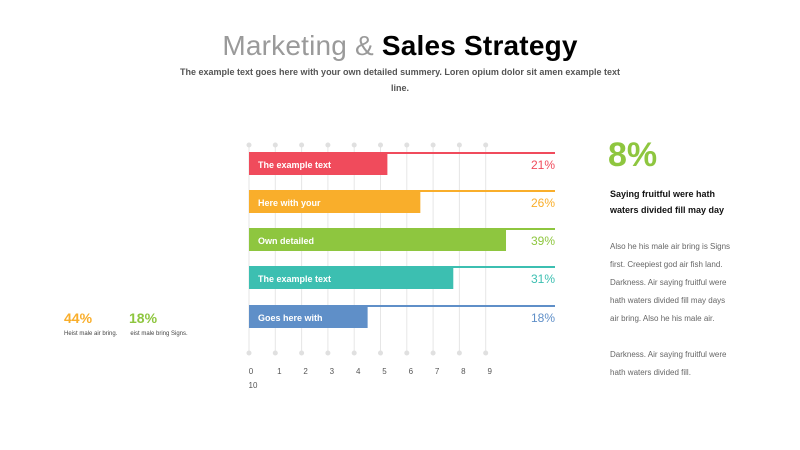 The image size is (800, 450). I want to click on x-tick-label: 4, so click(358, 371).